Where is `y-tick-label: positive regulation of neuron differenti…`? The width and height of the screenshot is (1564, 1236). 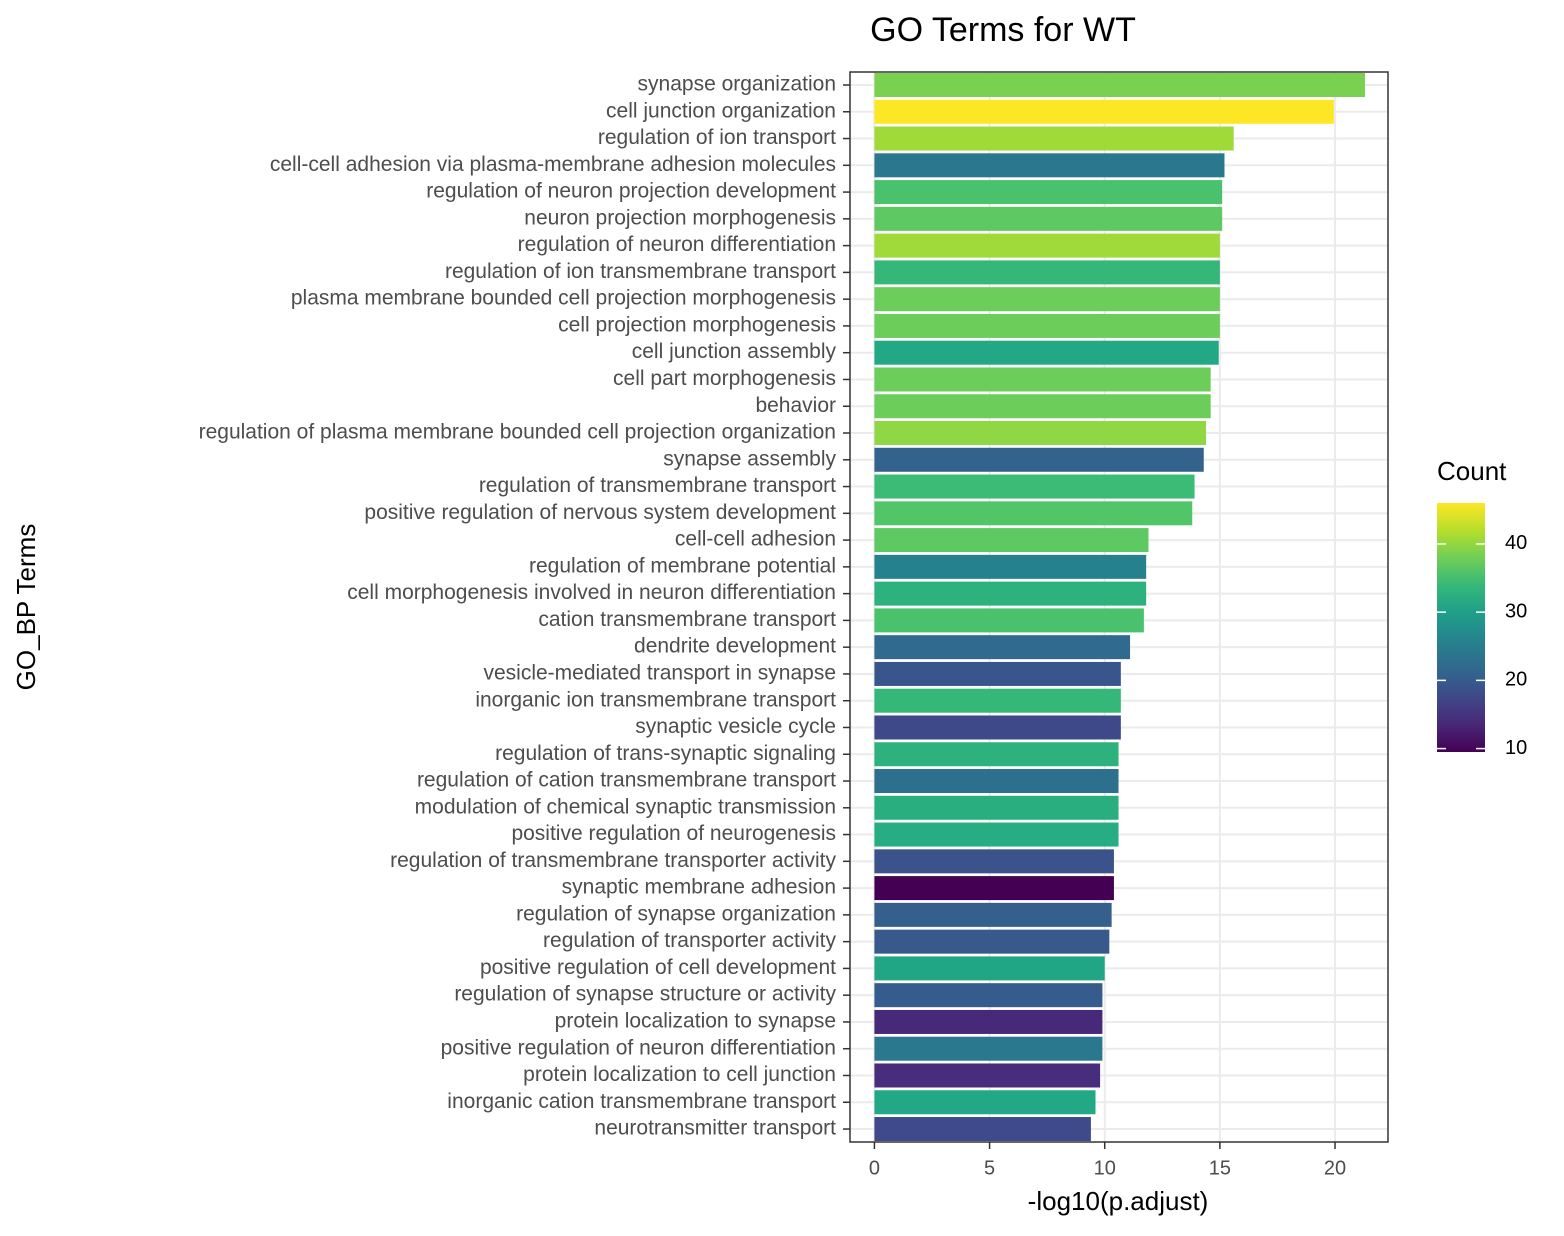 y-tick-label: positive regulation of neuron differenti… is located at coordinates (638, 1047).